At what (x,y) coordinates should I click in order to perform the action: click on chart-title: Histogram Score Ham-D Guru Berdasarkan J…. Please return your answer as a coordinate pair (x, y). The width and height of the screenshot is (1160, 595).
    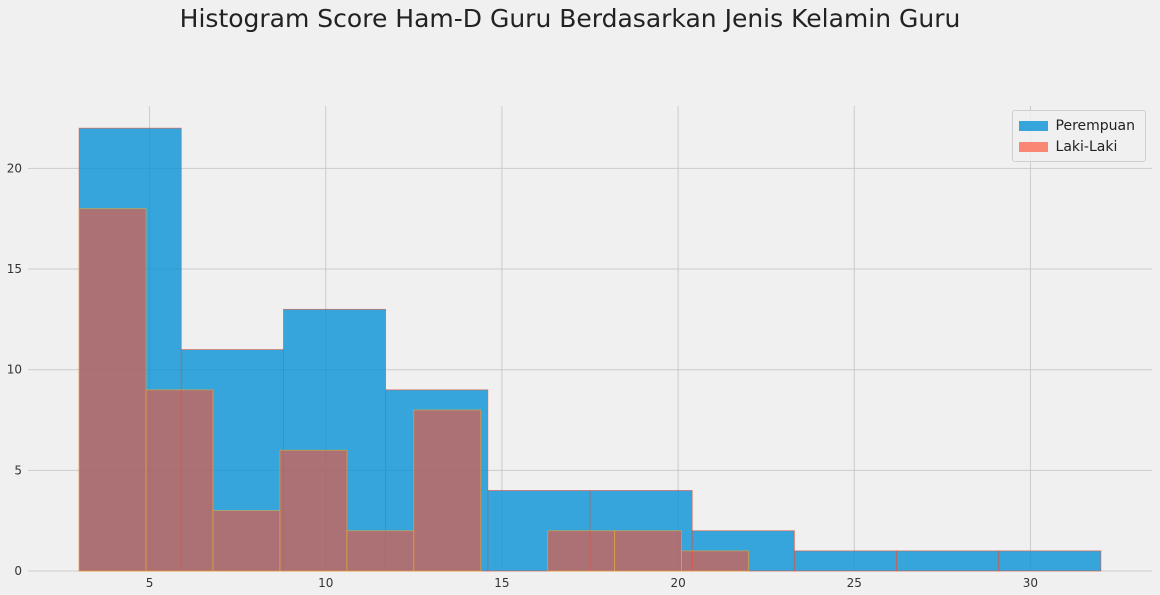
    Looking at the image, I should click on (570, 18).